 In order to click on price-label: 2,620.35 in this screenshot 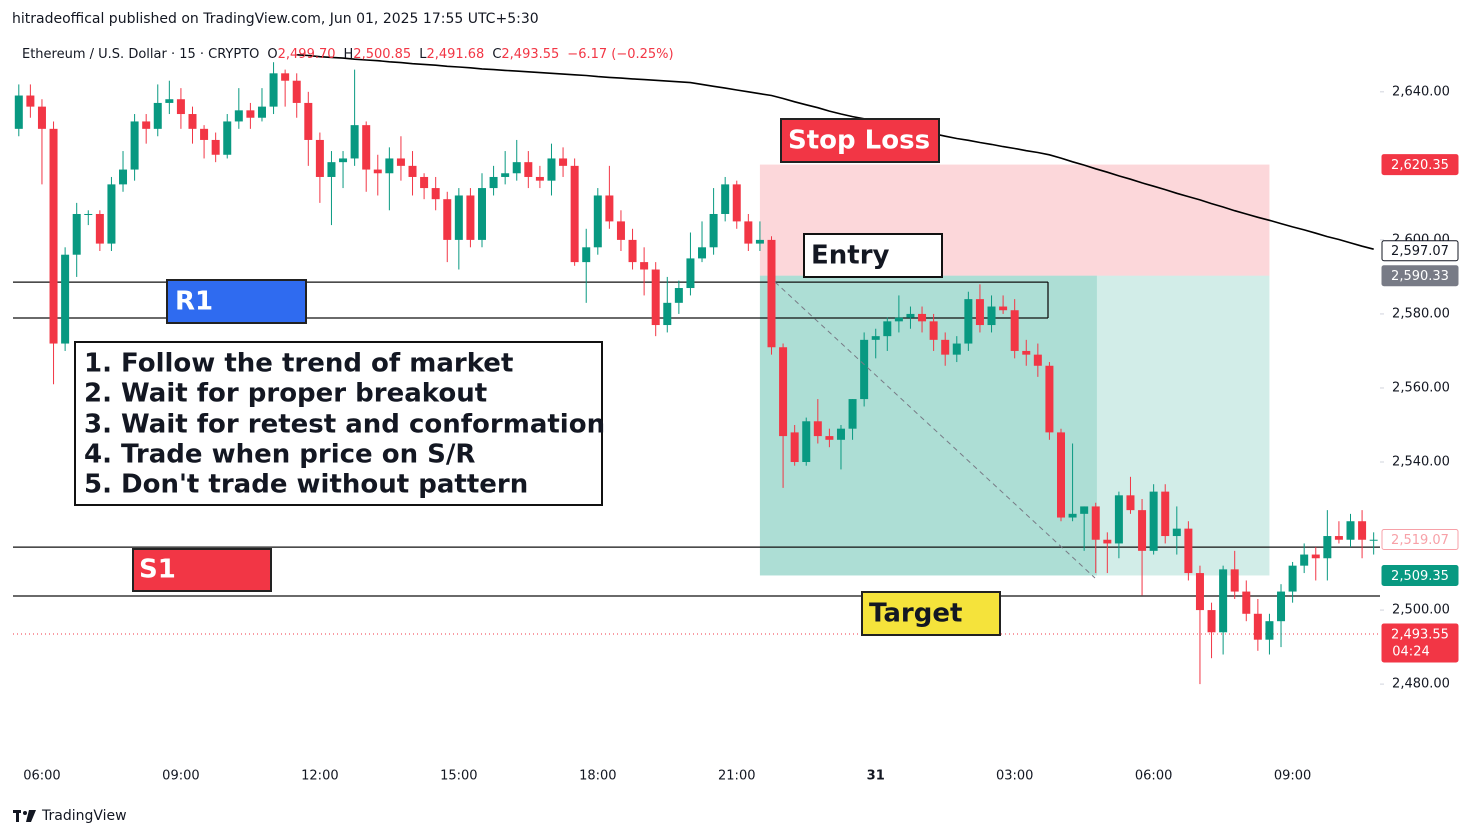, I will do `click(1420, 165)`.